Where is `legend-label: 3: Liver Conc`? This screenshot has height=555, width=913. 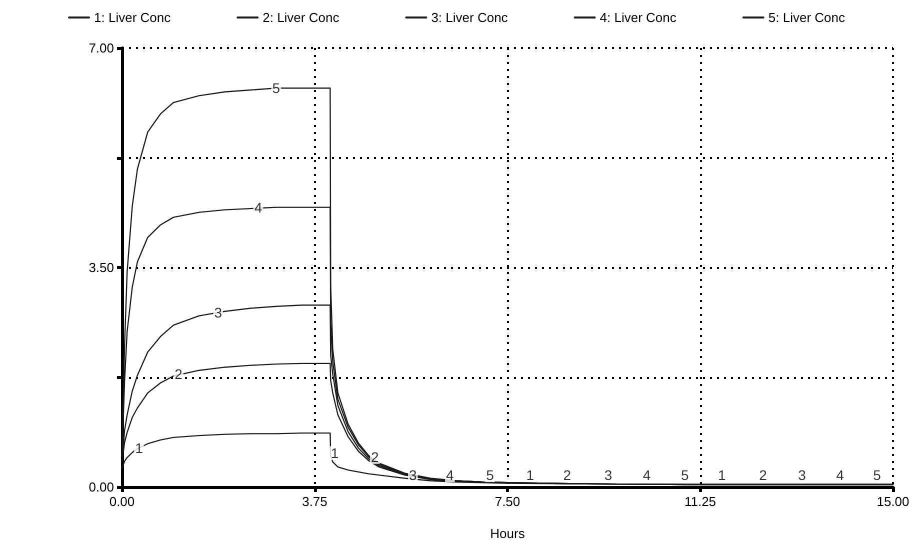 legend-label: 3: Liver Conc is located at coordinates (469, 17).